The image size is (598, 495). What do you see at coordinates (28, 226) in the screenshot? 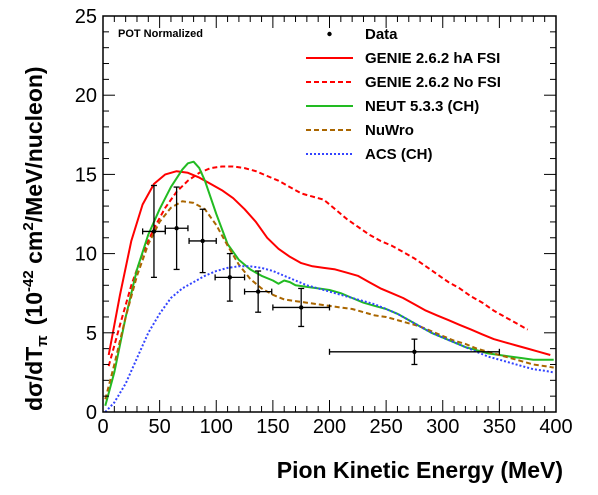
I see `y-axis-title-square: 2` at bounding box center [28, 226].